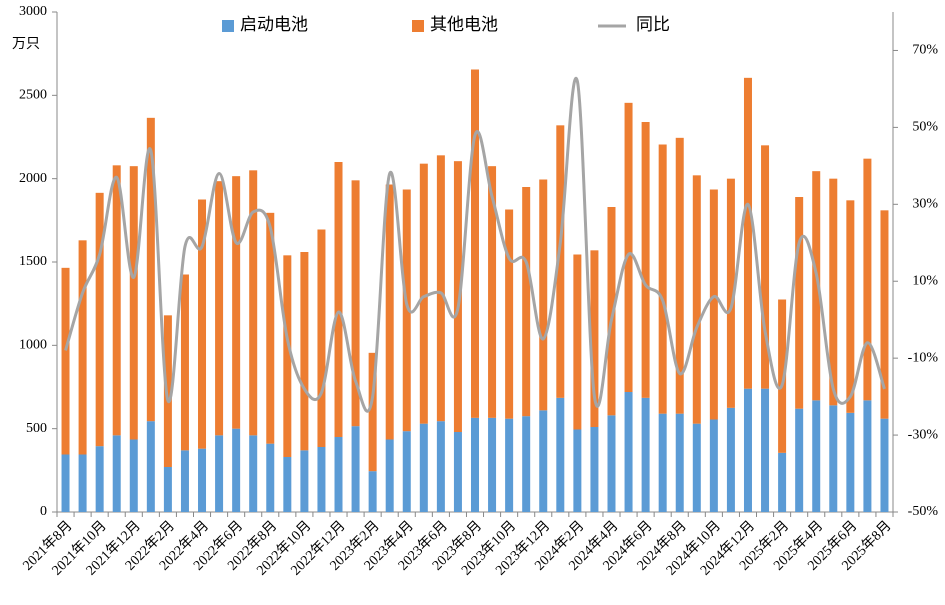 This screenshot has height=605, width=945. Describe the element at coordinates (925, 204) in the screenshot. I see `y2-tick-label: 30%` at that location.